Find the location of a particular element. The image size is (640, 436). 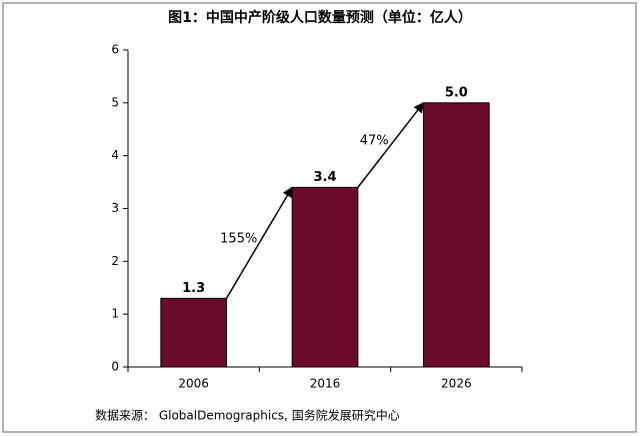

y-tick-label: 4 is located at coordinates (115, 155).